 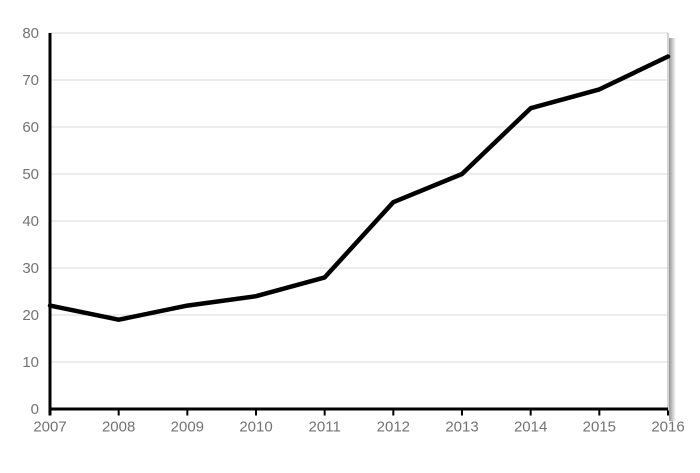 I want to click on x-tick-label: 2016, so click(x=667, y=427).